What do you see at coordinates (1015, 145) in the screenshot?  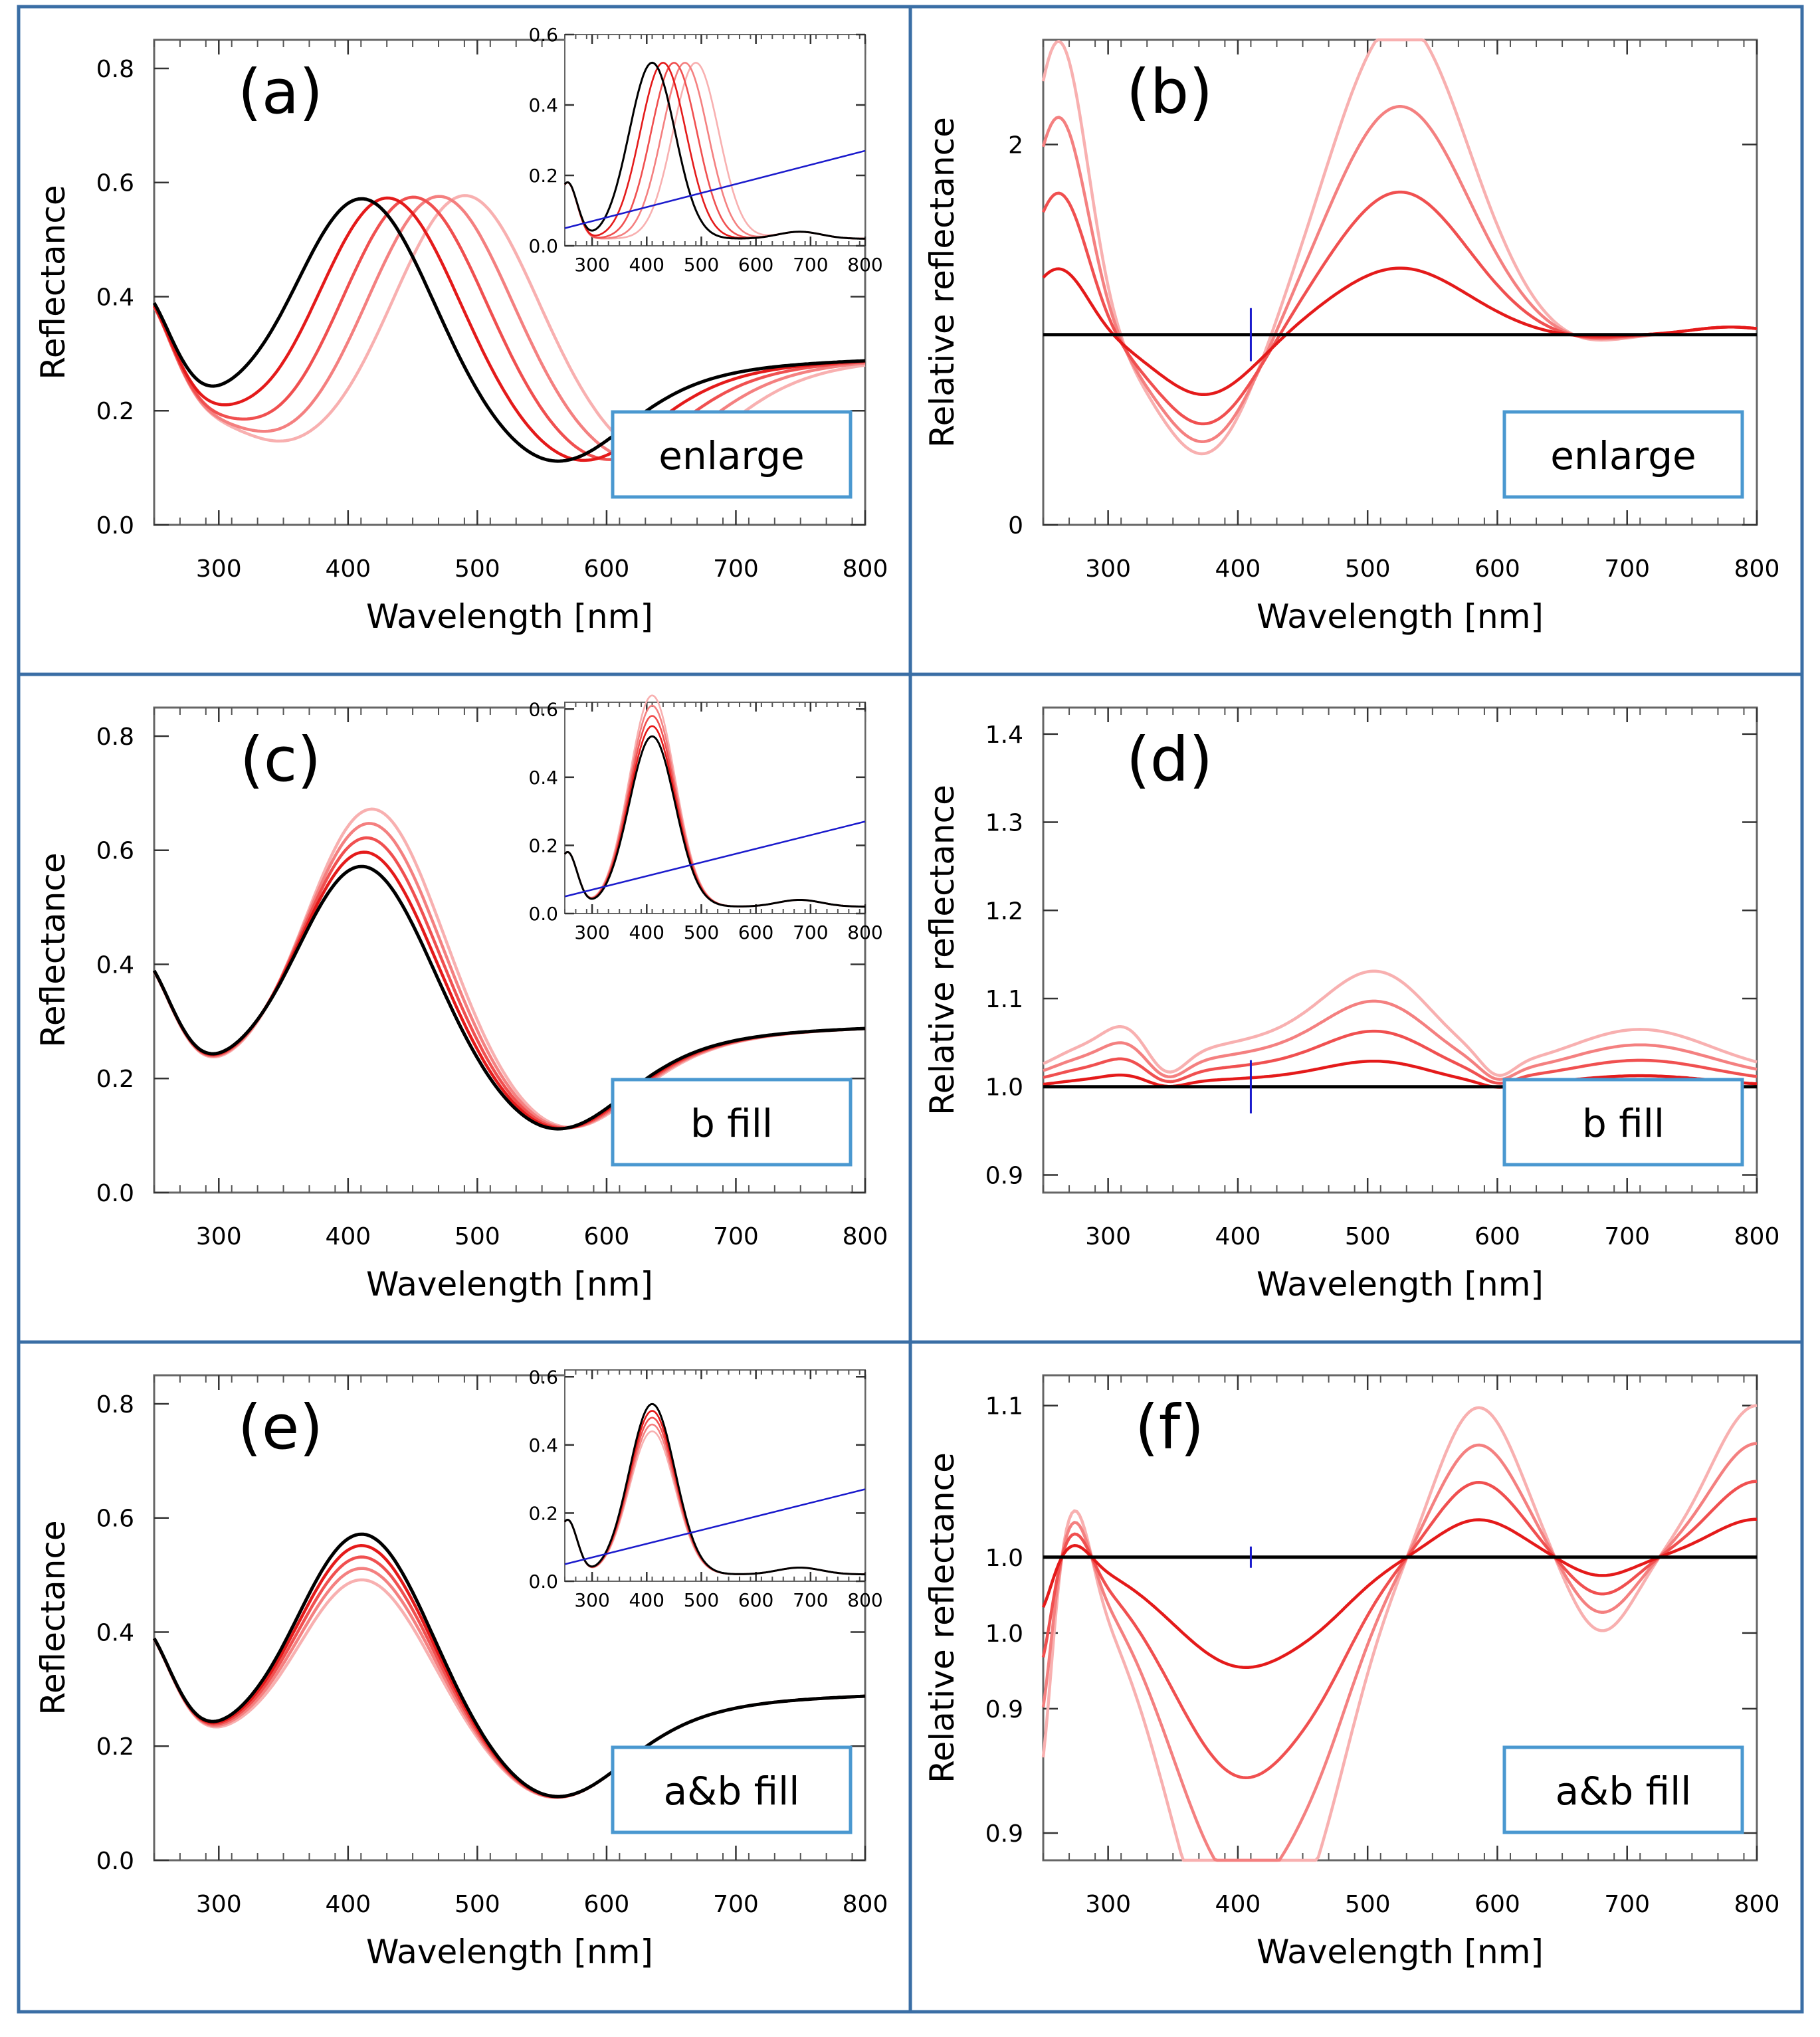 I see `y-tick-label: 2` at bounding box center [1015, 145].